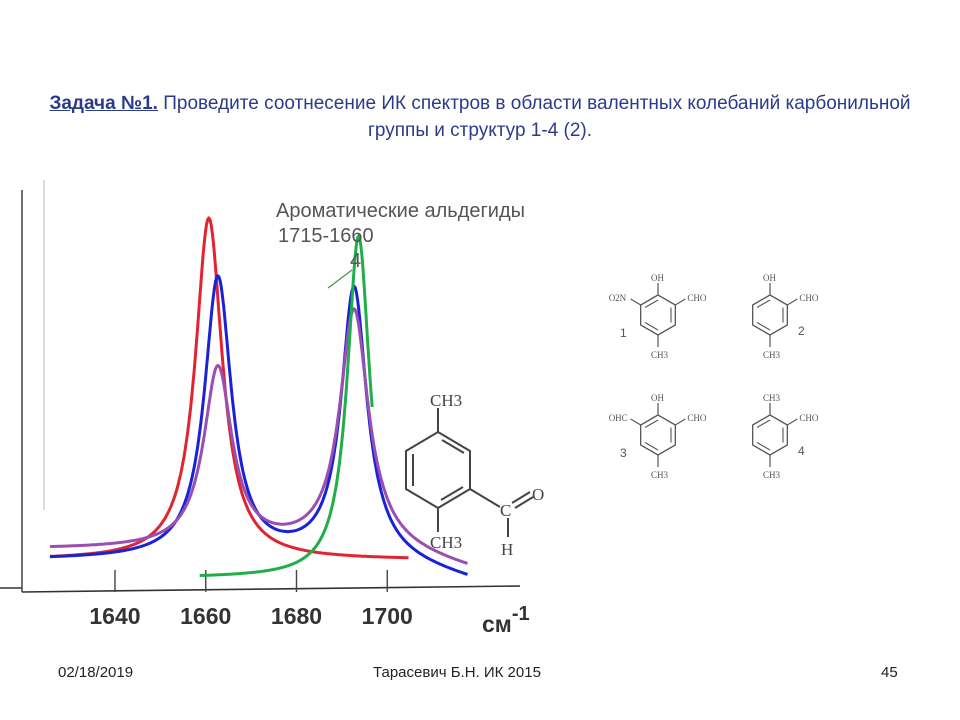  I want to click on main-top-methyl: CH3, so click(446, 400).